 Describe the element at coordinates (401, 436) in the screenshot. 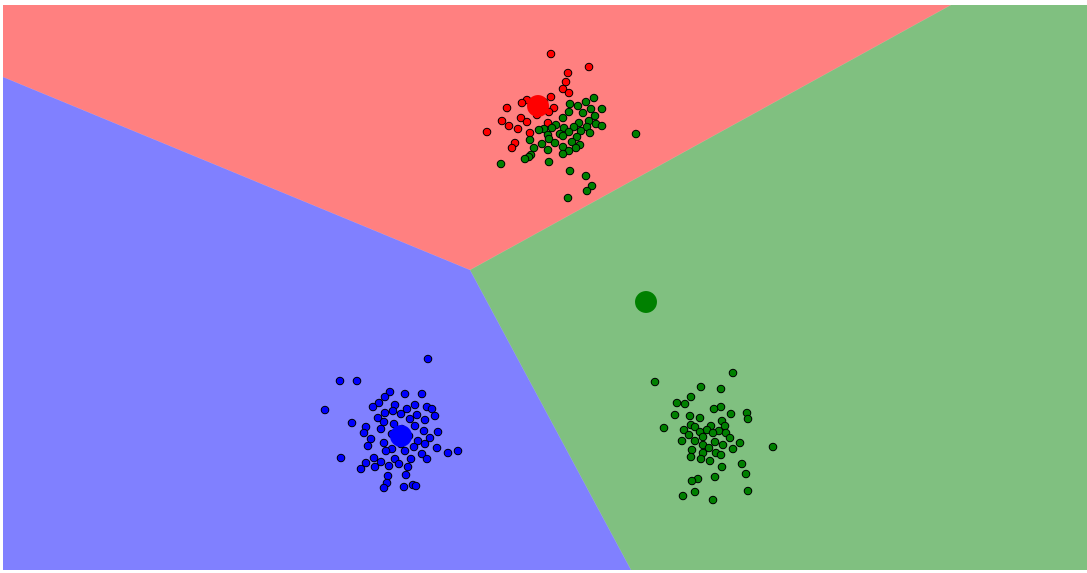

I see `centroid-blue` at that location.